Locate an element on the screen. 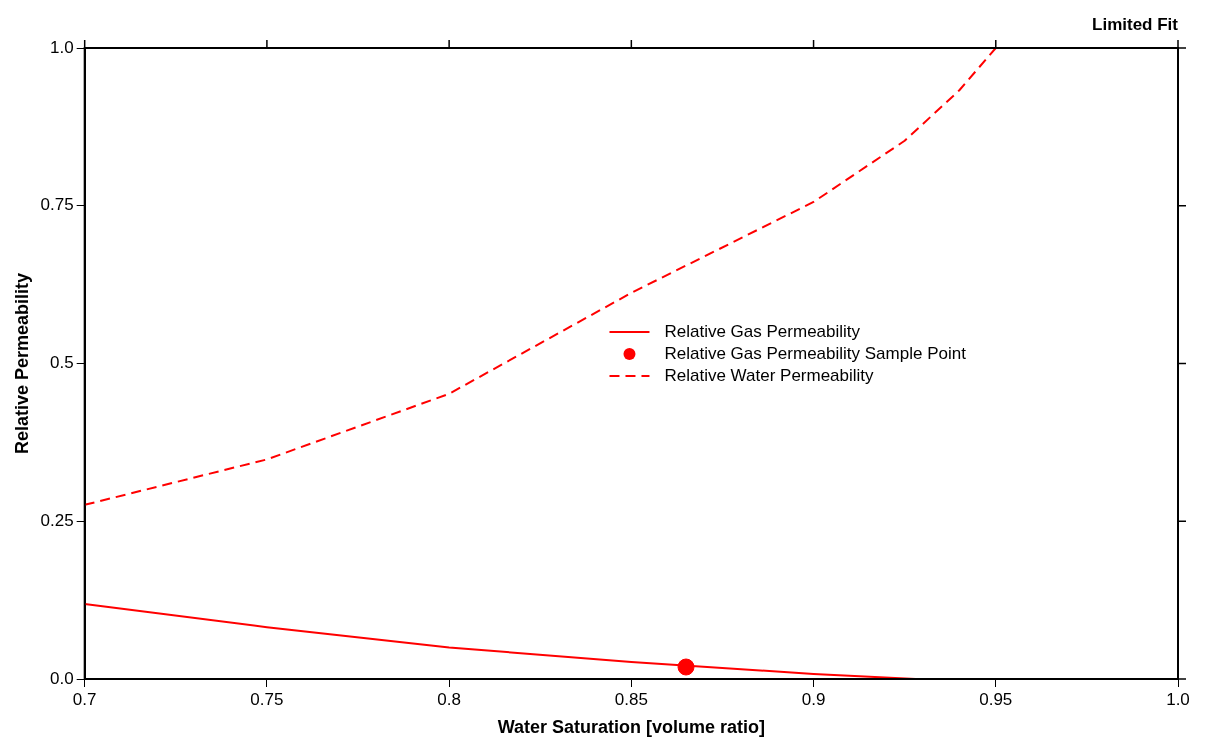 This screenshot has height=751, width=1217. x-tick-label: 0.85 is located at coordinates (631, 699).